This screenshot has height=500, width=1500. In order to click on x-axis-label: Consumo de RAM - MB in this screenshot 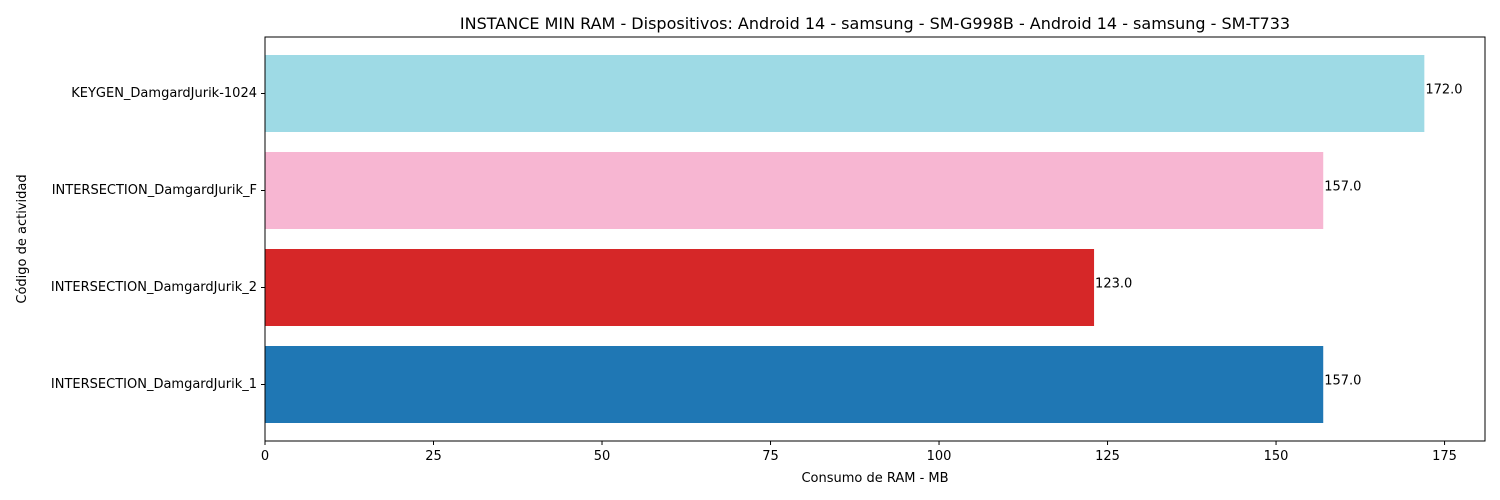, I will do `click(874, 478)`.